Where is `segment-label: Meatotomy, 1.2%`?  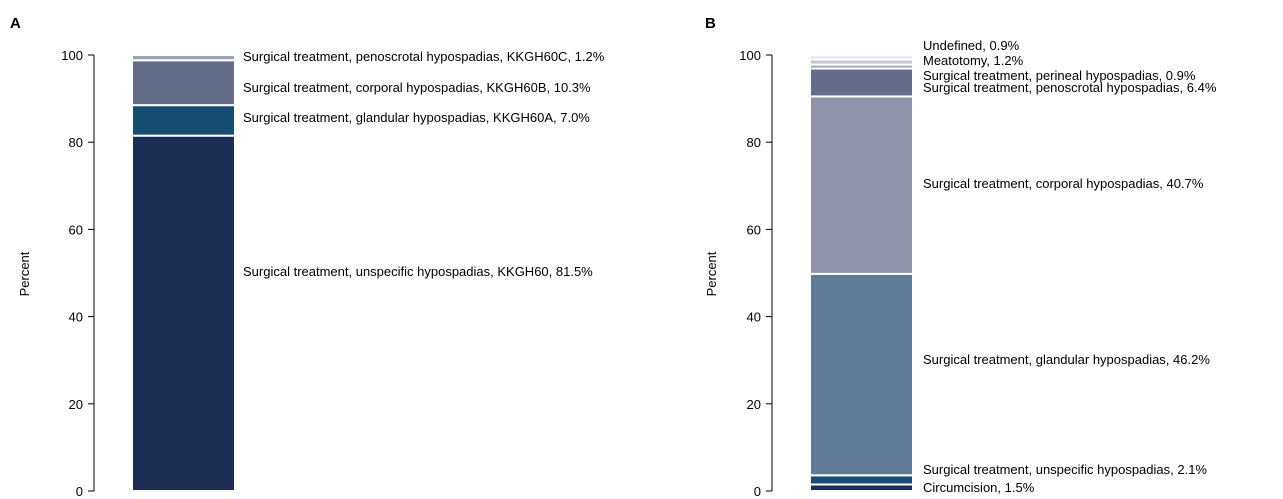
segment-label: Meatotomy, 1.2% is located at coordinates (973, 60).